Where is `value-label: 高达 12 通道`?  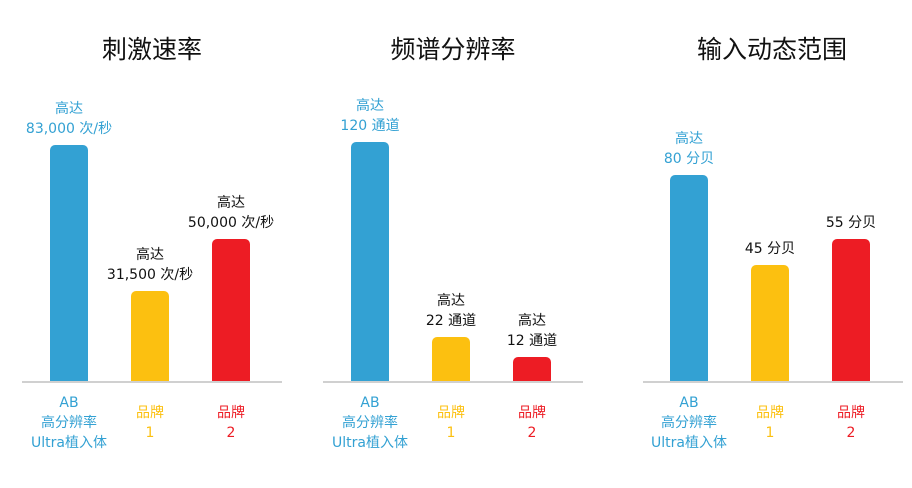
value-label: 高达 12 通道 is located at coordinates (532, 331).